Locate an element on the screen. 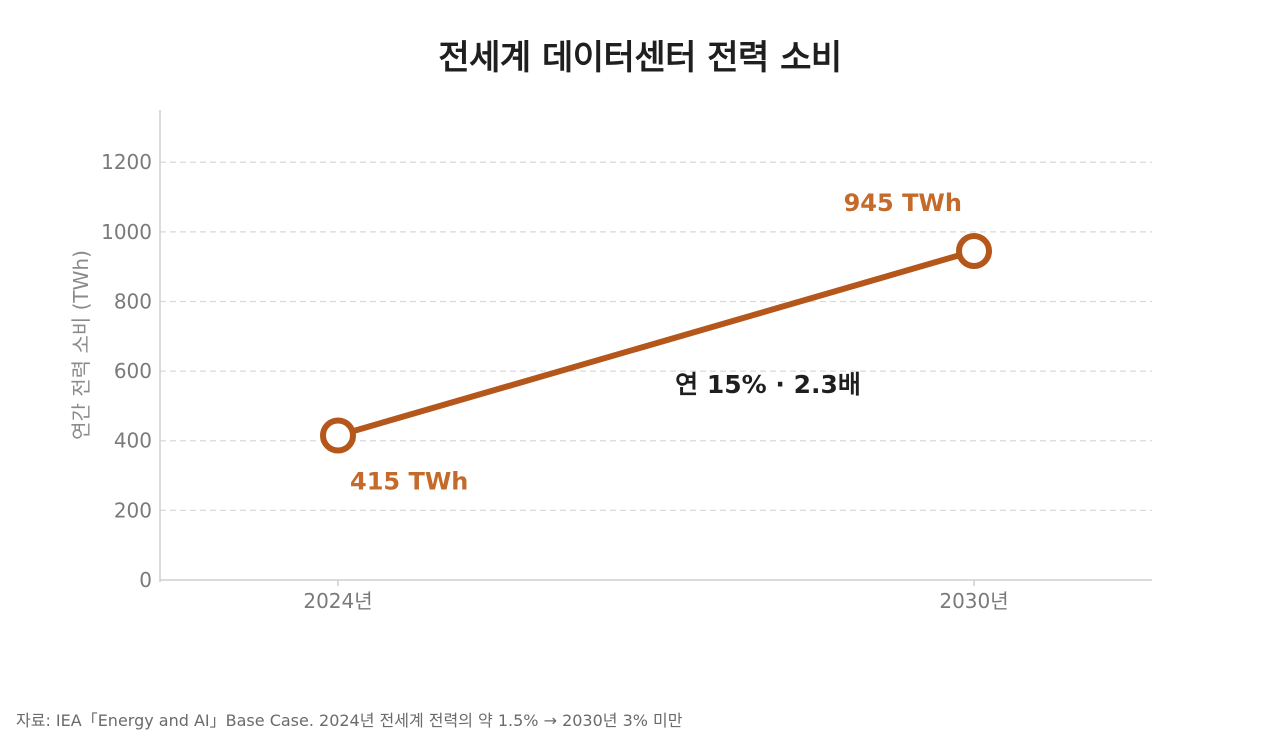  y-tick-label: 0 is located at coordinates (145, 580).